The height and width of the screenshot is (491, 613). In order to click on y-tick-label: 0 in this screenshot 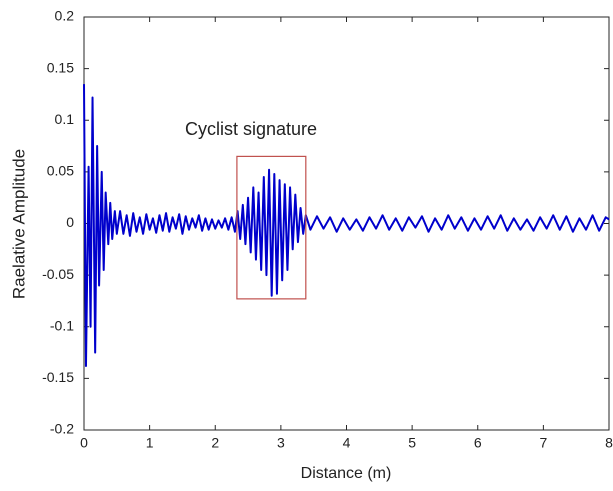, I will do `click(70, 222)`.